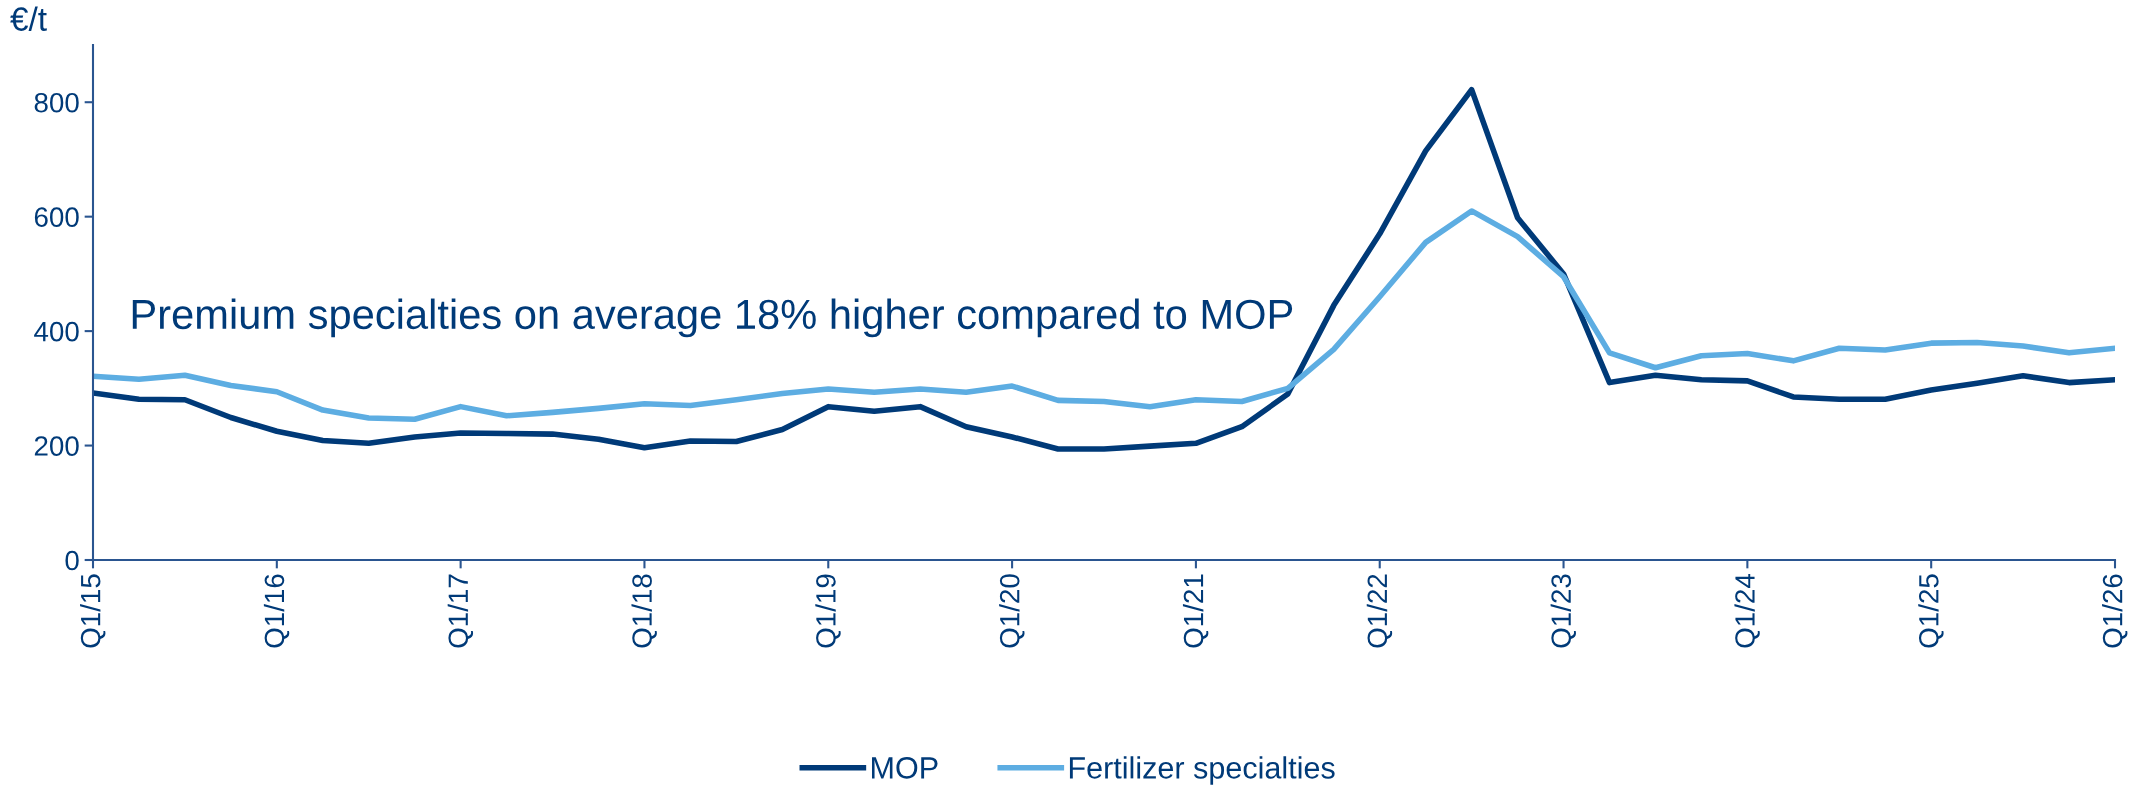 The width and height of the screenshot is (2138, 800). I want to click on y-tick-label: 0, so click(72, 560).